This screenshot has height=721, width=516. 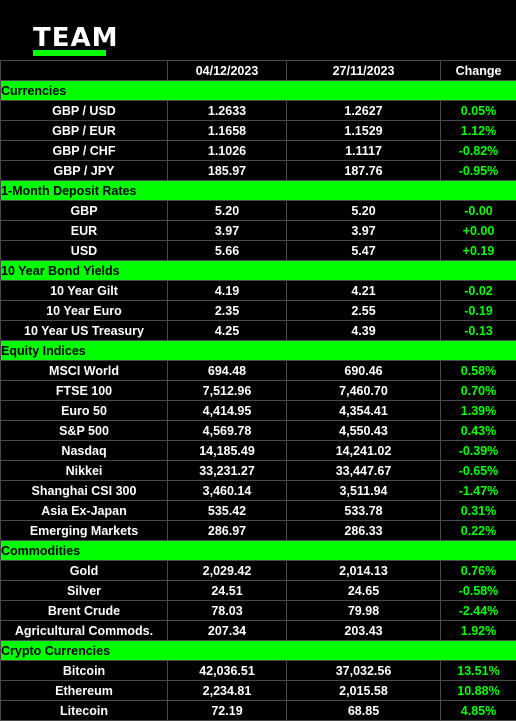 What do you see at coordinates (478, 530) in the screenshot?
I see `change-value: 0.22%` at bounding box center [478, 530].